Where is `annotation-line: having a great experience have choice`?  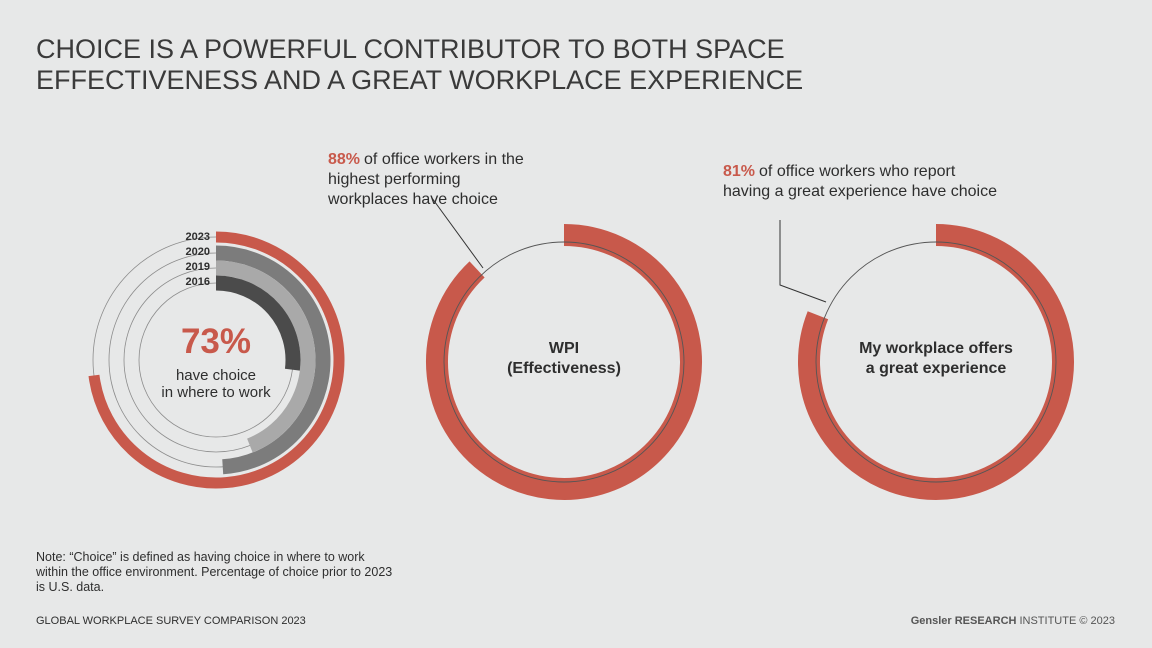
annotation-line: having a great experience have choice is located at coordinates (860, 191).